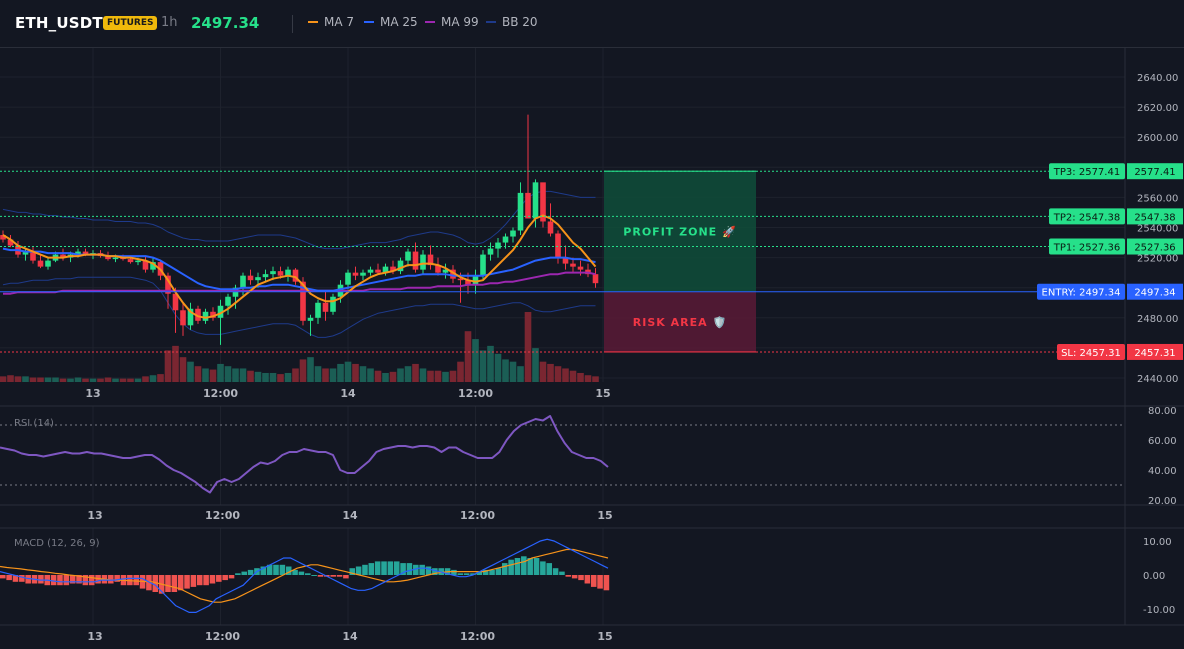 Image resolution: width=1184 pixels, height=649 pixels. I want to click on macd-x-label: 14, so click(350, 636).